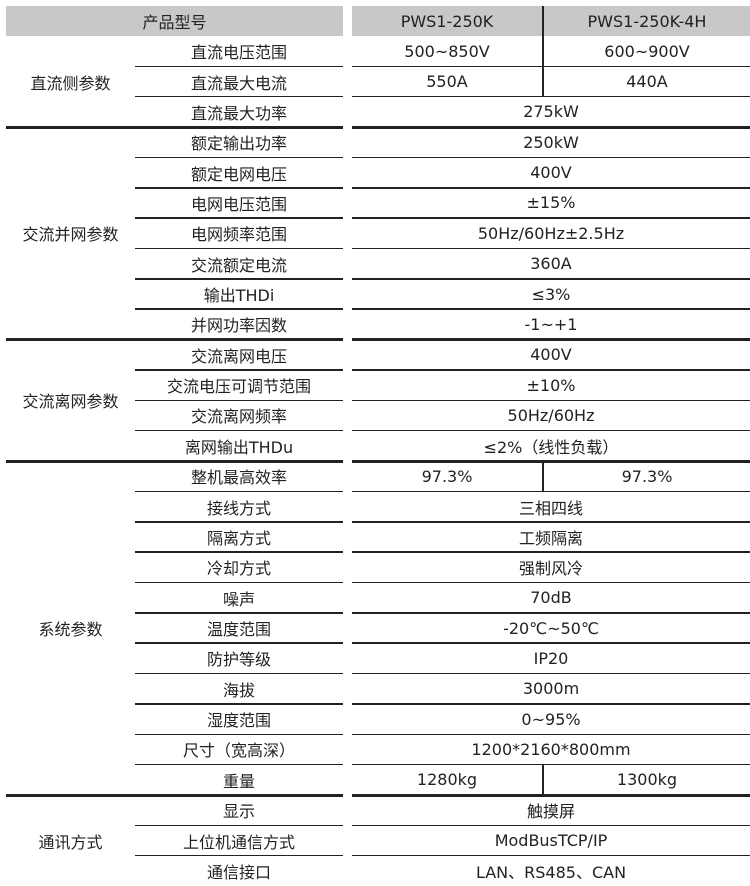 The height and width of the screenshot is (886, 750). Describe the element at coordinates (238, 417) in the screenshot. I see `param-label: 交流离网频率` at that location.